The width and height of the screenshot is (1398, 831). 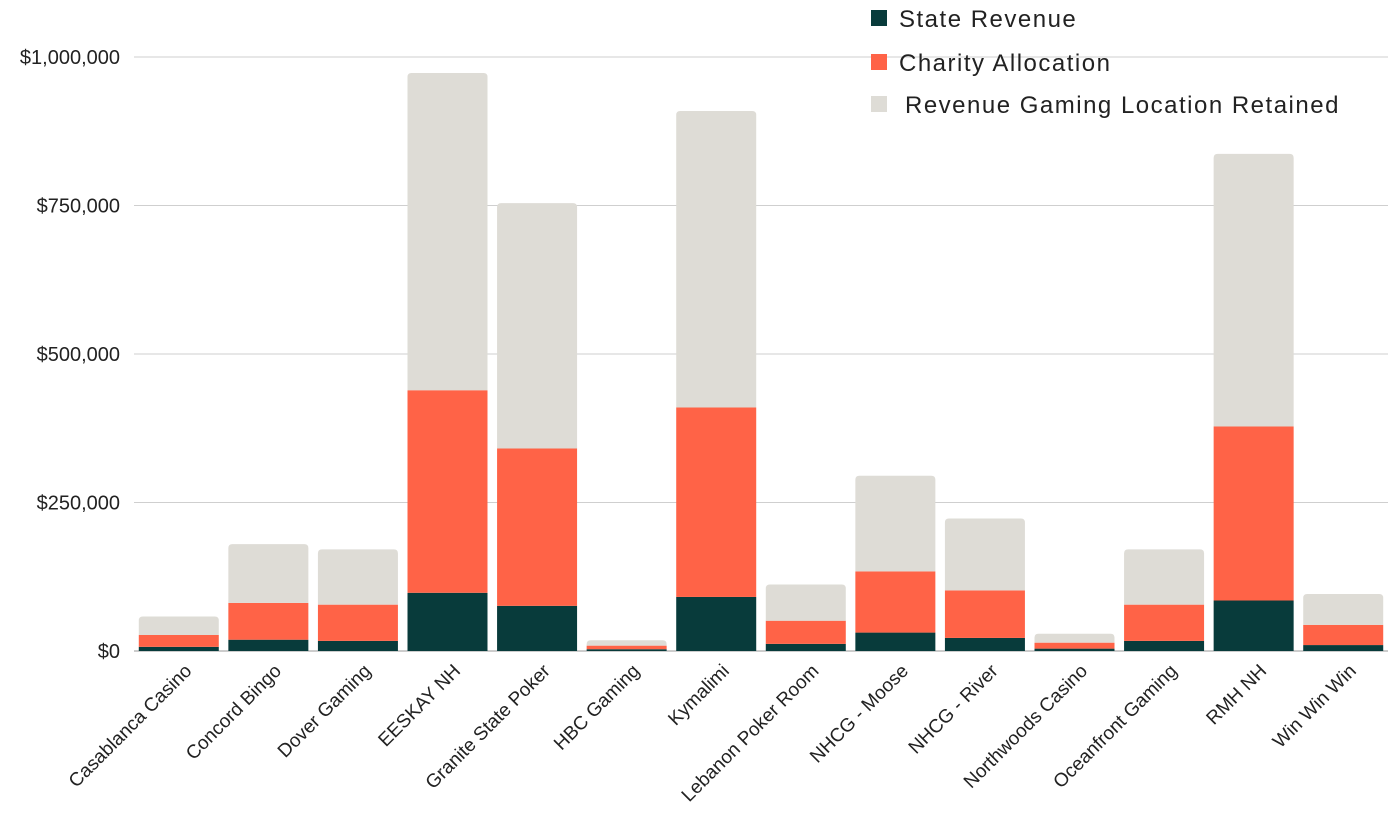 What do you see at coordinates (1237, 695) in the screenshot?
I see `x-tick-label: RMH NH` at bounding box center [1237, 695].